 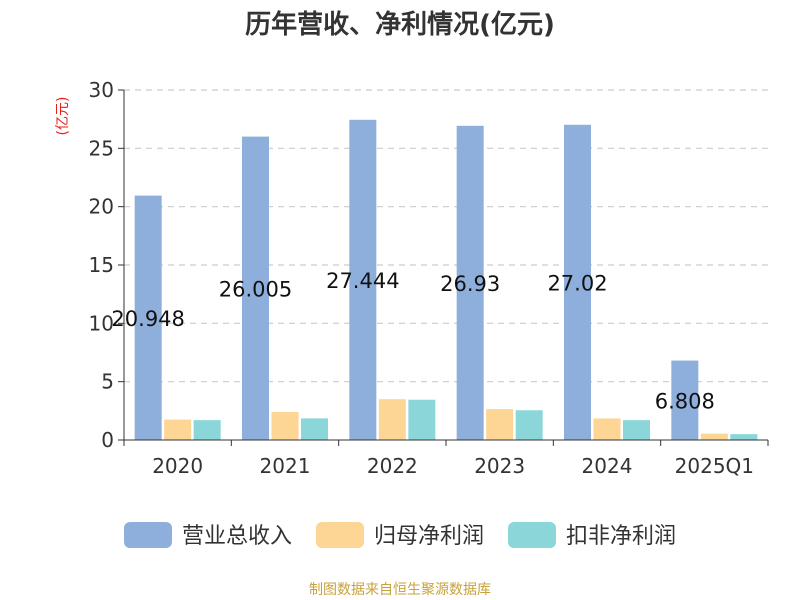 I want to click on x-tick-label: 2024, so click(x=607, y=466).